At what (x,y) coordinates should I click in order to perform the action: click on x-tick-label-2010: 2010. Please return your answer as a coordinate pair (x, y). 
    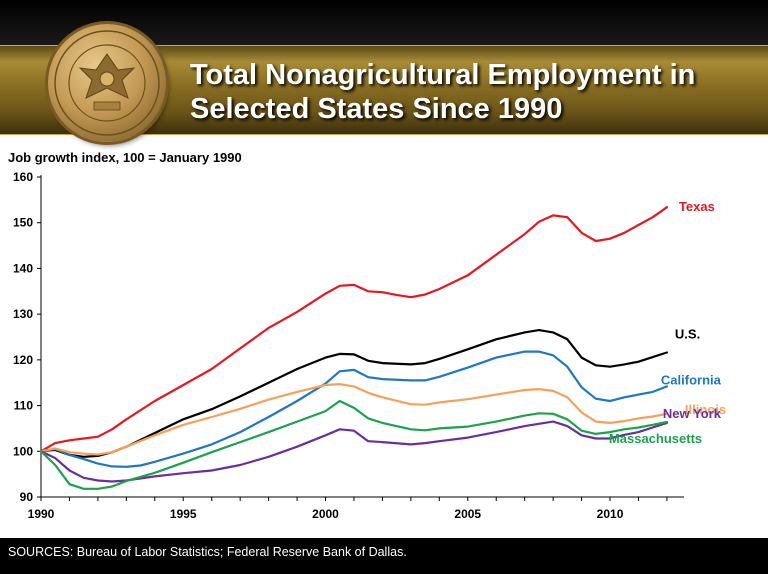
    Looking at the image, I should click on (610, 514).